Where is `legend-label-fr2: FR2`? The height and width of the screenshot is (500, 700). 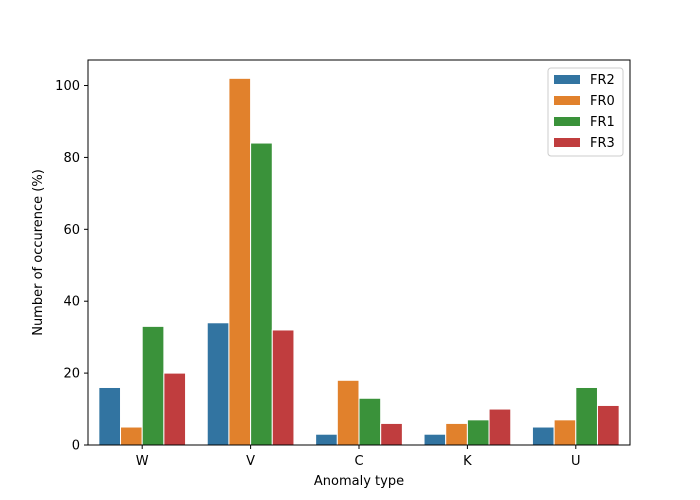
legend-label-fr2: FR2 is located at coordinates (602, 80).